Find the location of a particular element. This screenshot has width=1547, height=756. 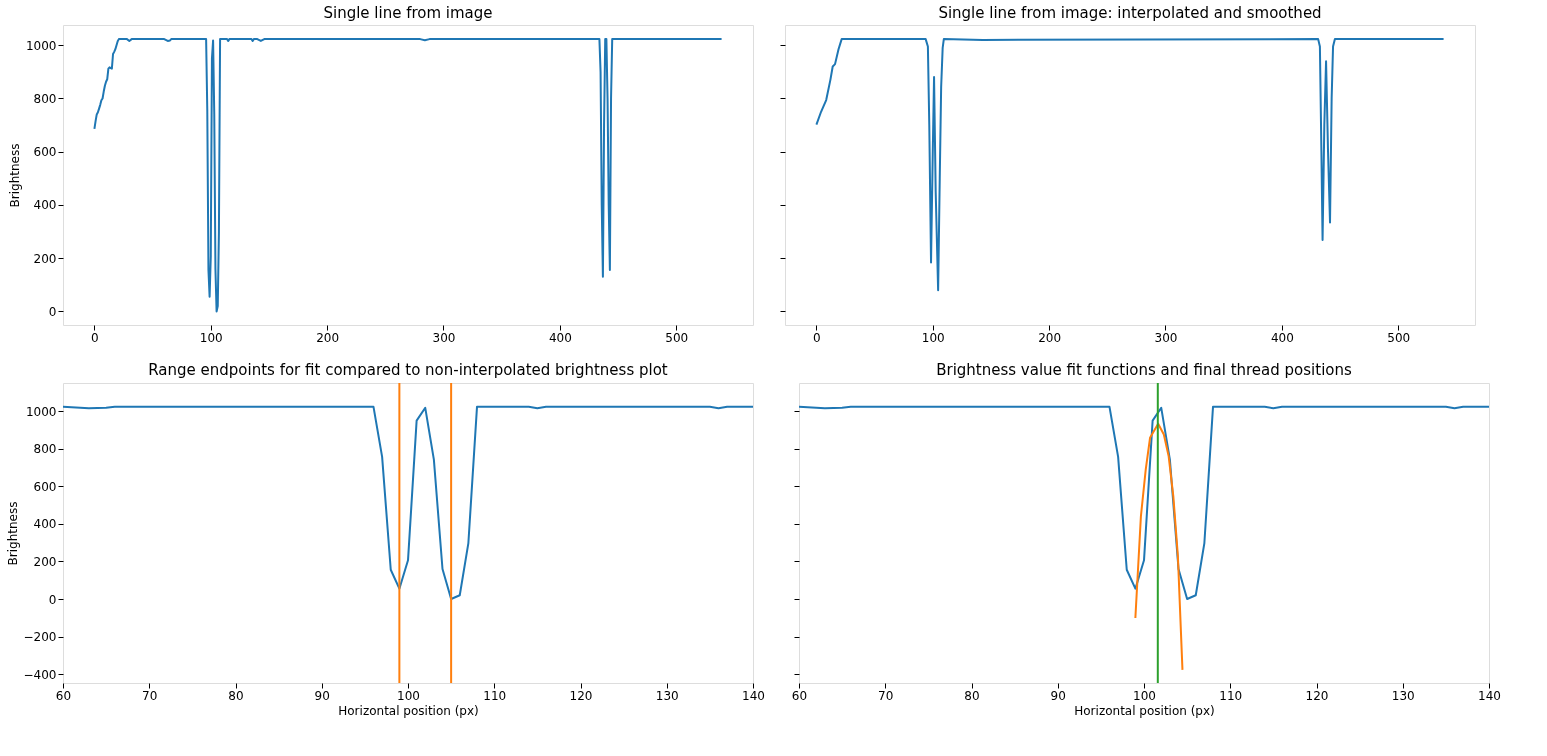

chart-title: Single line from image: interpolated and smoothed is located at coordinates (1130, 13).